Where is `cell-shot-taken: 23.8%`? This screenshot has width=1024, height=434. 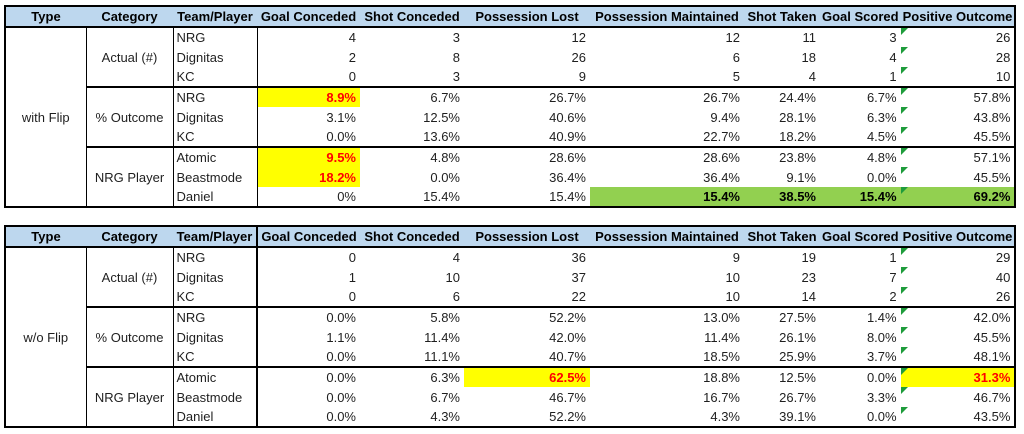 cell-shot-taken: 23.8% is located at coordinates (782, 156).